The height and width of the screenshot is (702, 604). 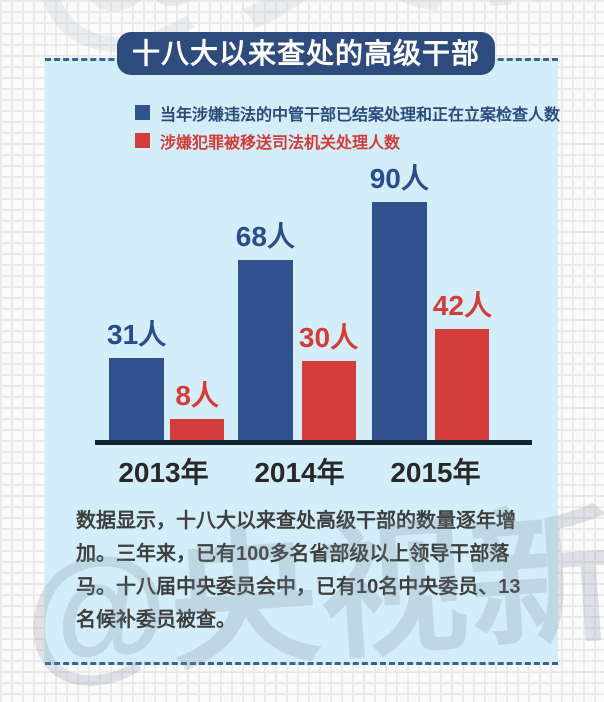 What do you see at coordinates (297, 327) in the screenshot?
I see `bar-group-2014: 68人 30人` at bounding box center [297, 327].